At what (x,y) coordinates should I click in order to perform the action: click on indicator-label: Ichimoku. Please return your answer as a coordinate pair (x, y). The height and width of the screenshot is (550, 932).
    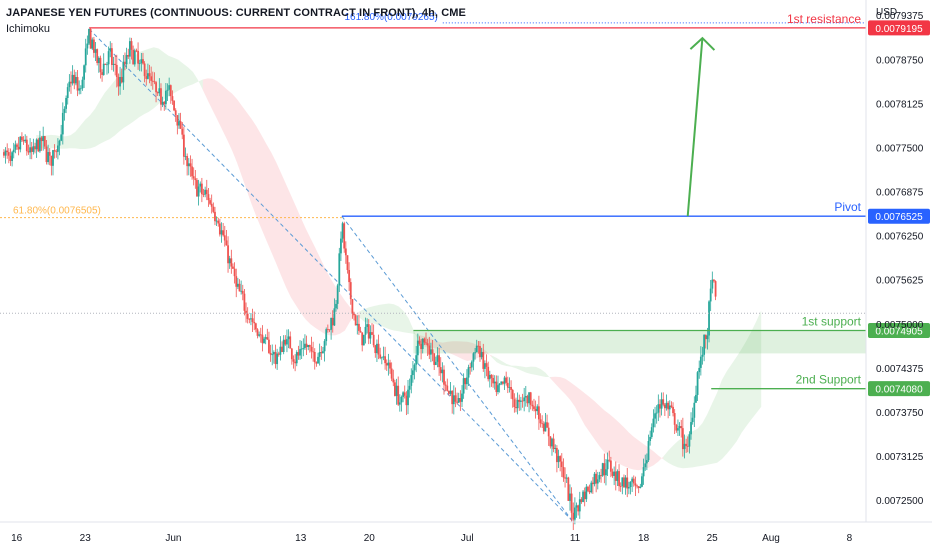
    Looking at the image, I should click on (28, 29).